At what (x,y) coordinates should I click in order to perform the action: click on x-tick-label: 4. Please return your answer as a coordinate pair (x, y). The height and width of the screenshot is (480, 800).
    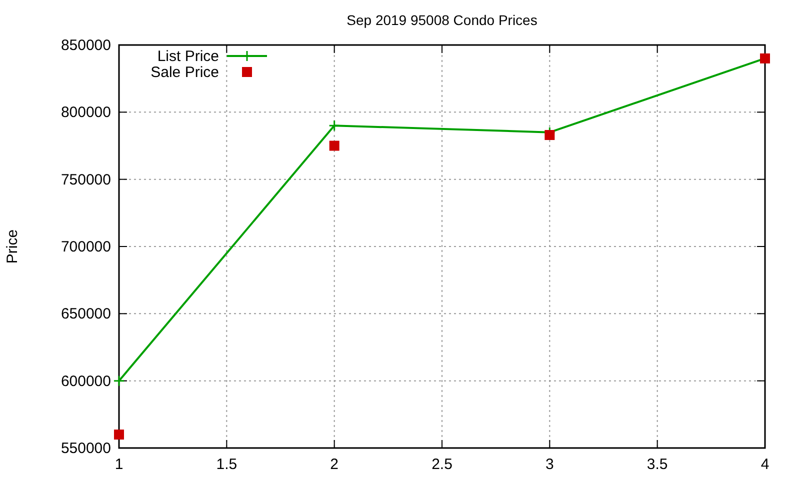
    Looking at the image, I should click on (765, 464).